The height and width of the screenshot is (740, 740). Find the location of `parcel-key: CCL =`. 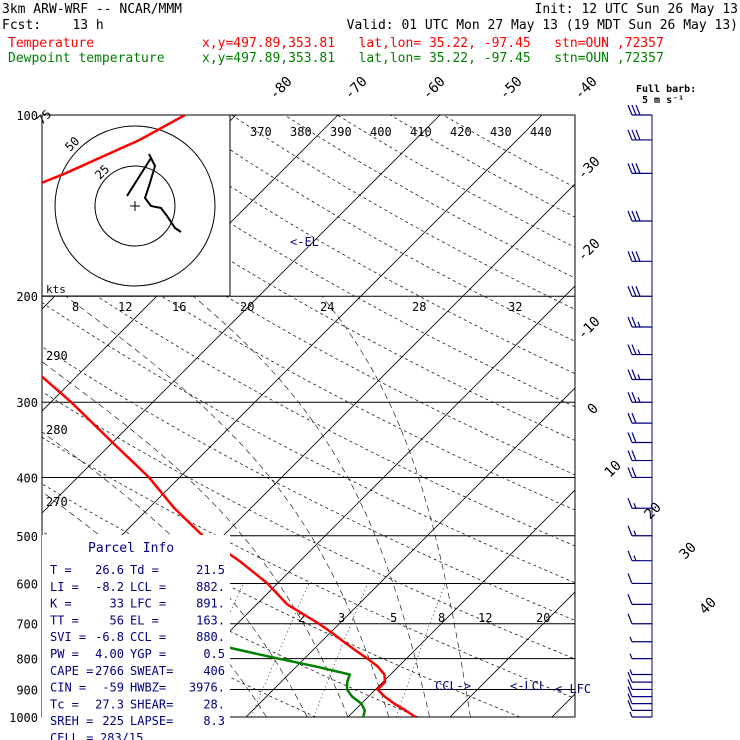

parcel-key: CCL = is located at coordinates (148, 637).